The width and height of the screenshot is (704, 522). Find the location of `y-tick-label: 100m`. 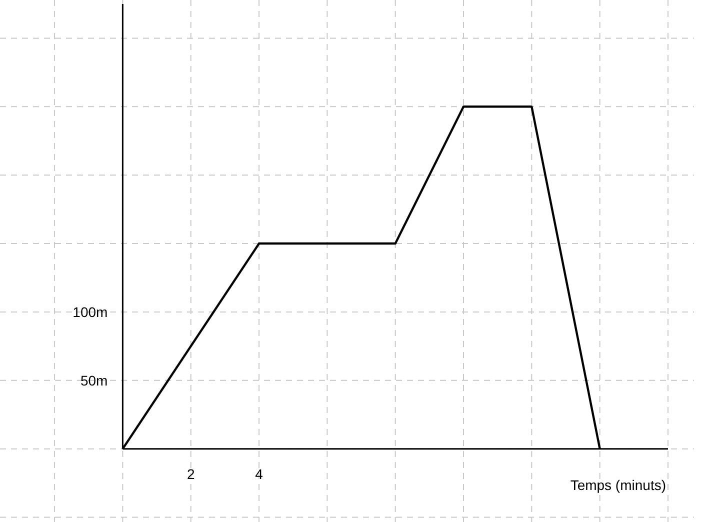

y-tick-label: 100m is located at coordinates (90, 312).